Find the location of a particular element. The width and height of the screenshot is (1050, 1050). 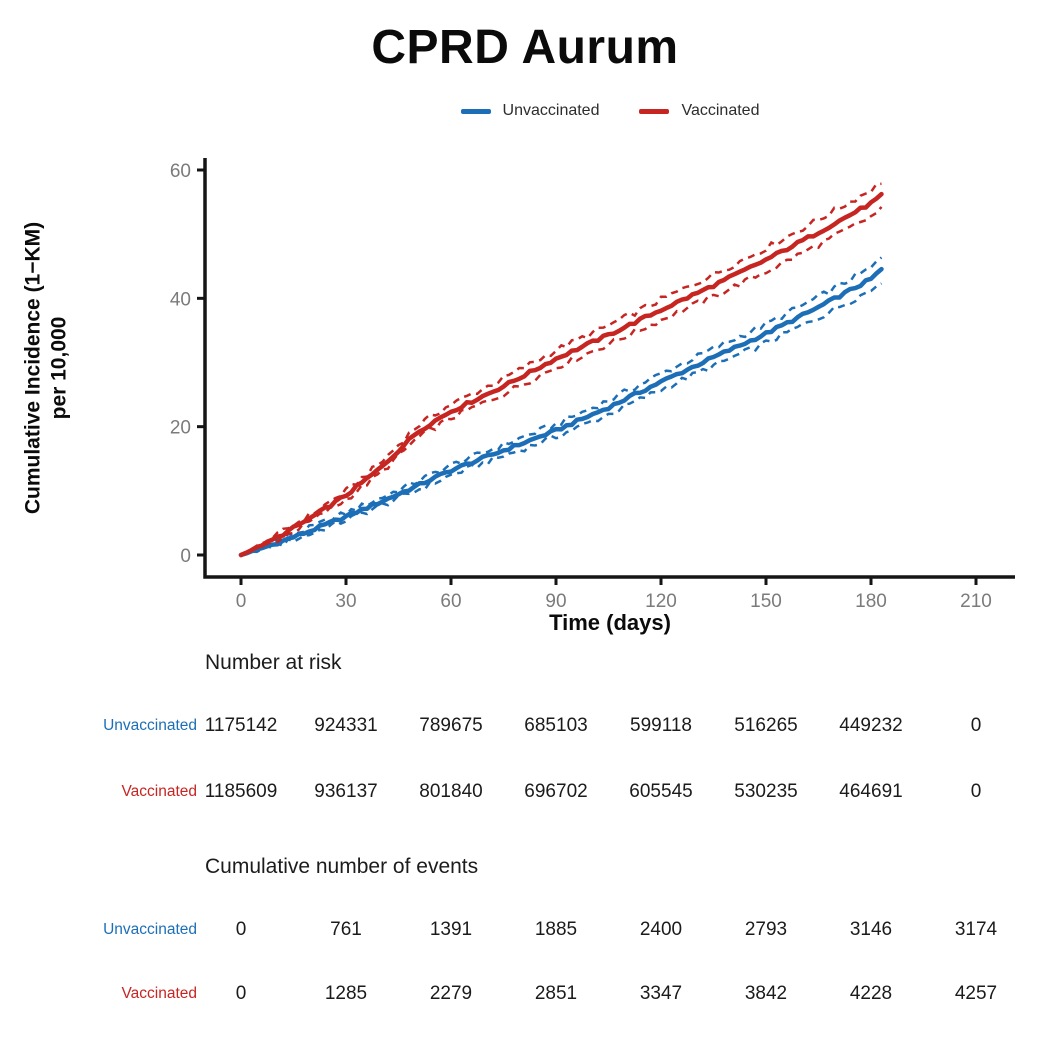

x-tick-label: 30 is located at coordinates (345, 601).